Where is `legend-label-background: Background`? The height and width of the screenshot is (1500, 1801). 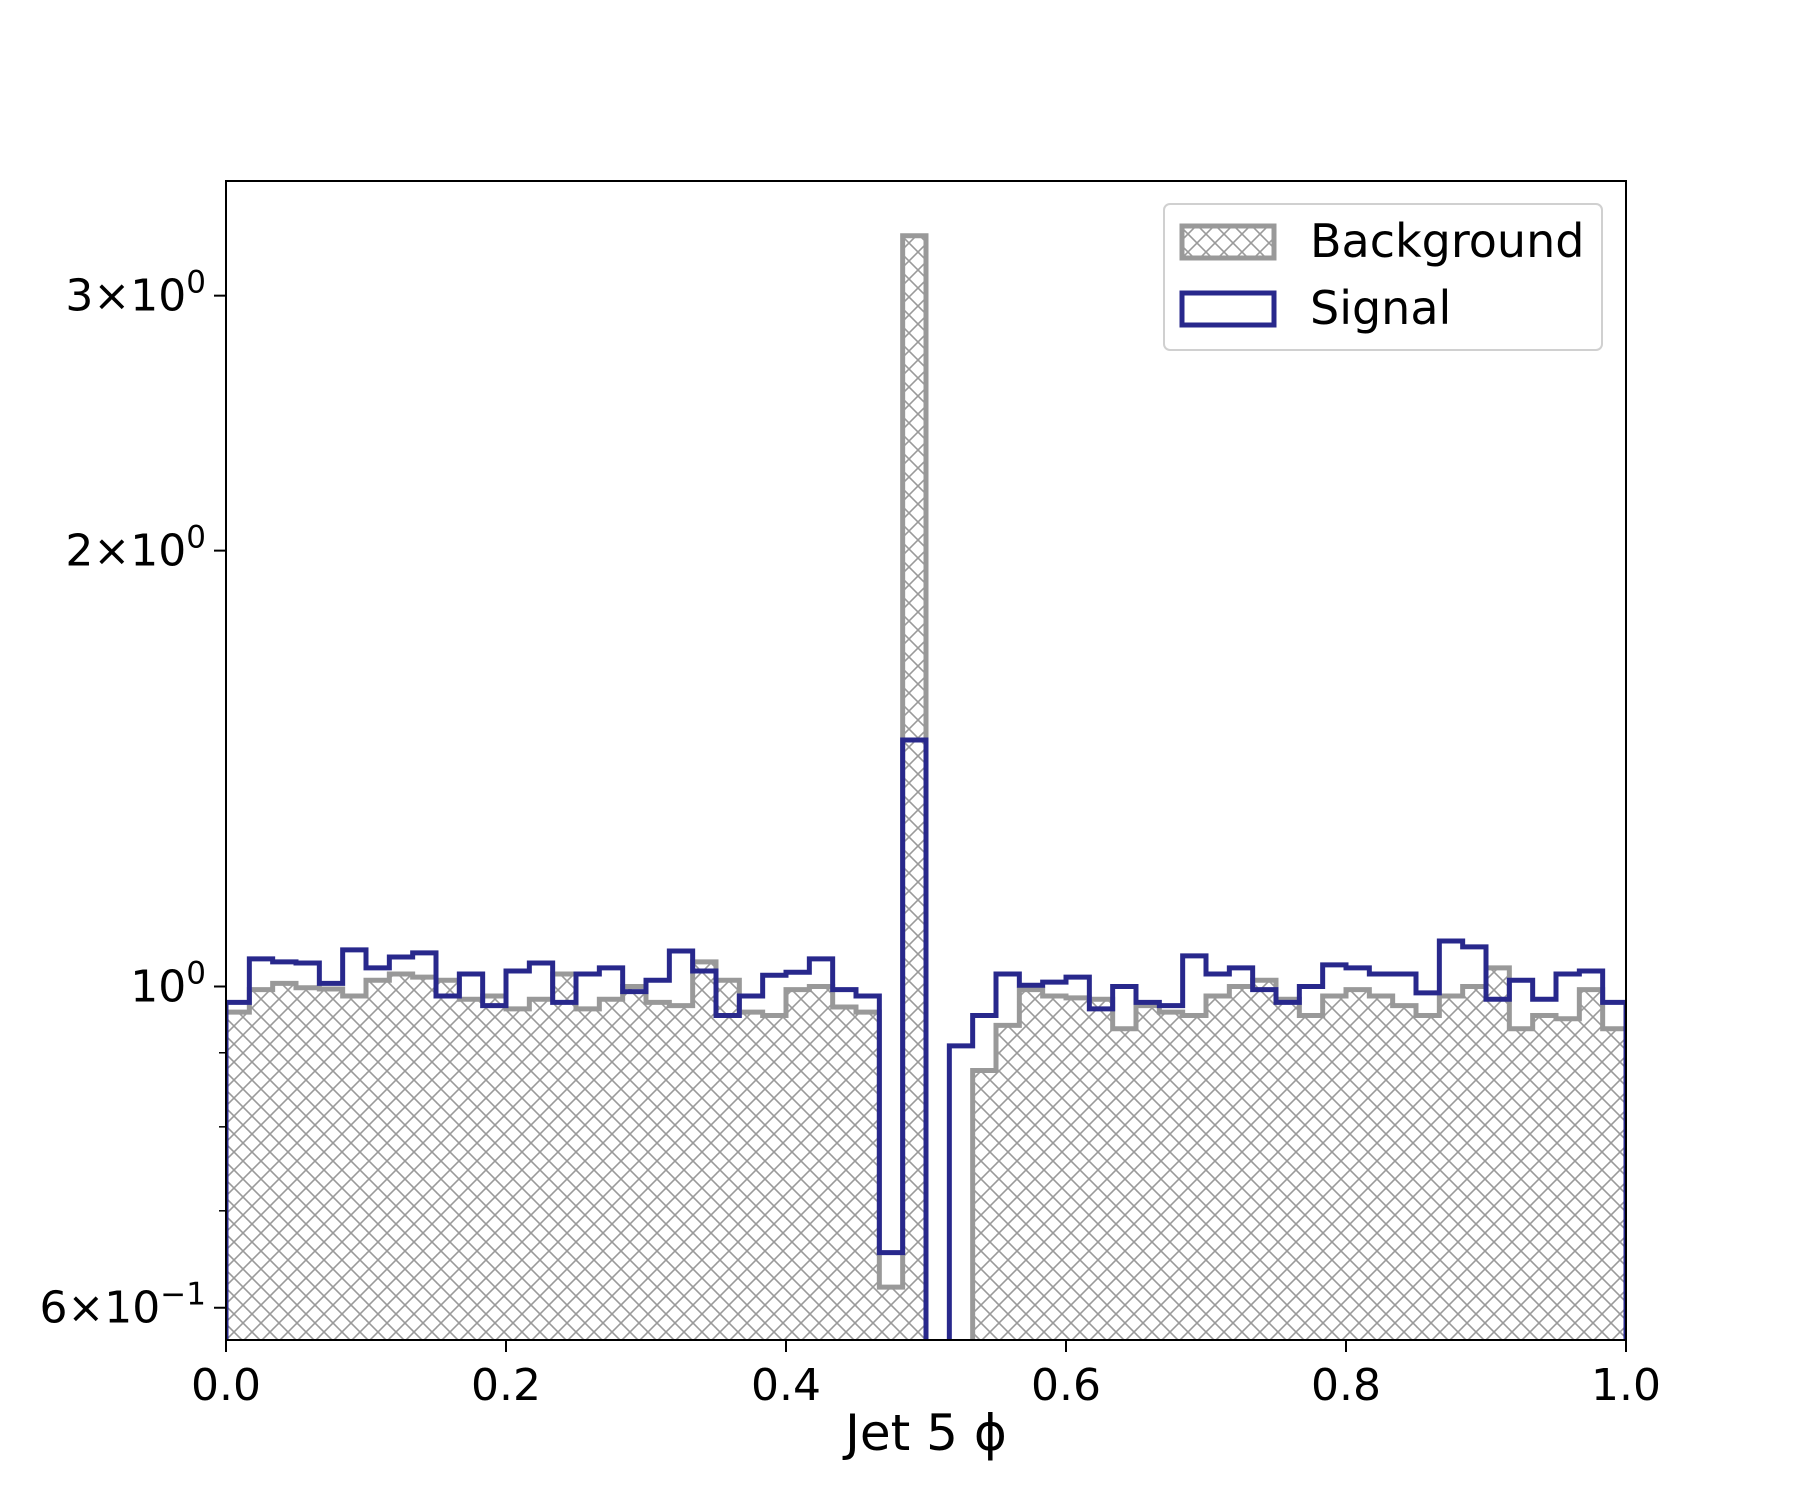 legend-label-background: Background is located at coordinates (1447, 241).